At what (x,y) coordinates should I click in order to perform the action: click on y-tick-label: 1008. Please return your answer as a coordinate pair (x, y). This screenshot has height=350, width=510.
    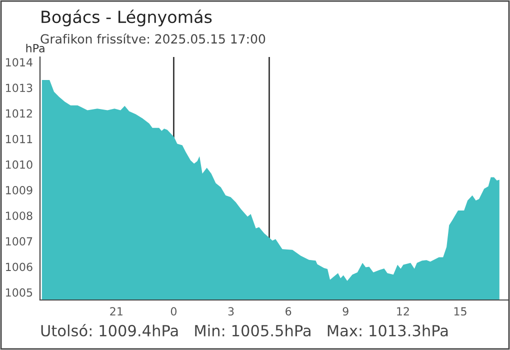
    Looking at the image, I should click on (19, 216).